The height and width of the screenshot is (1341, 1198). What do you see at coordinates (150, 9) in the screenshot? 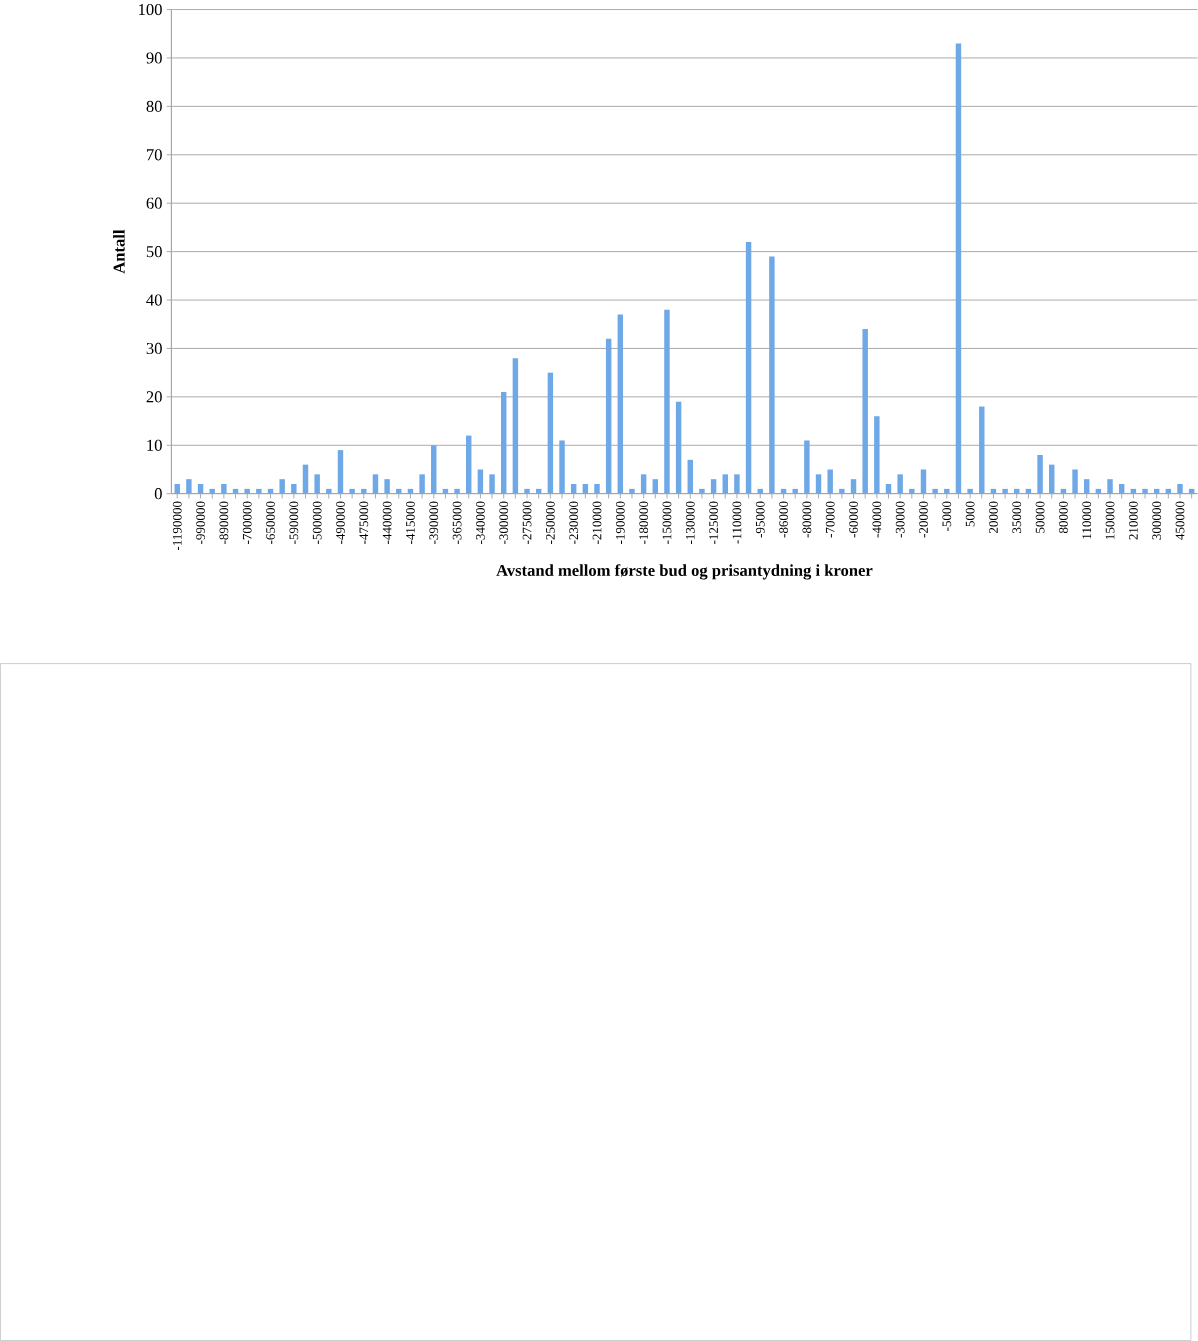
I see `y-tick-label: 100` at bounding box center [150, 9].